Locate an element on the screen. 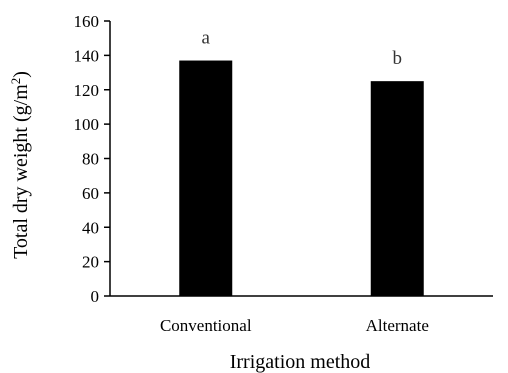 This screenshot has width=508, height=373. y-axis-title-suffix: ) is located at coordinates (21, 74).